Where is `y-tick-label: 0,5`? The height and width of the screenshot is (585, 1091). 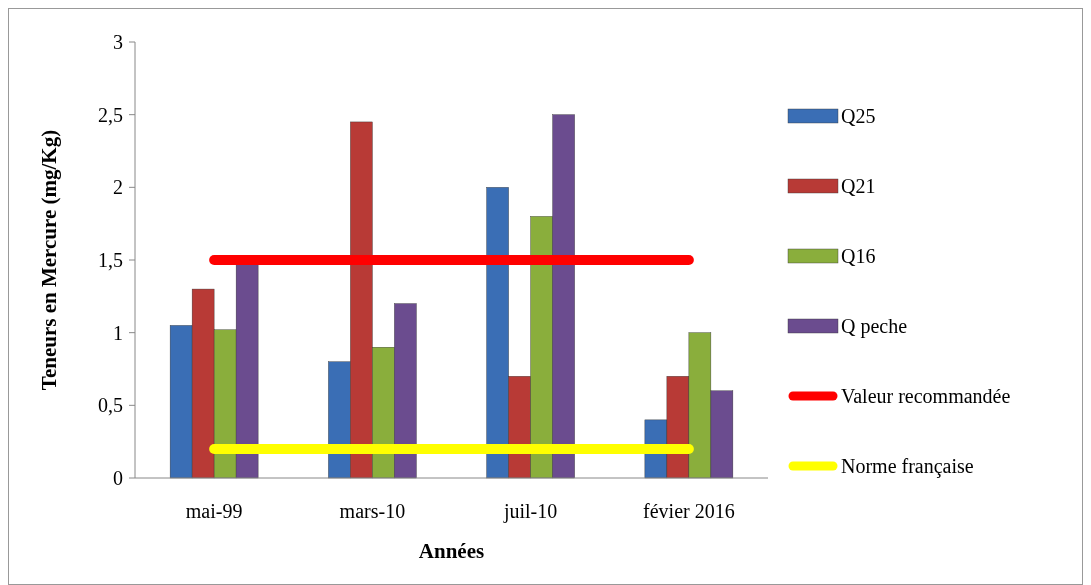
y-tick-label: 0,5 is located at coordinates (110, 405).